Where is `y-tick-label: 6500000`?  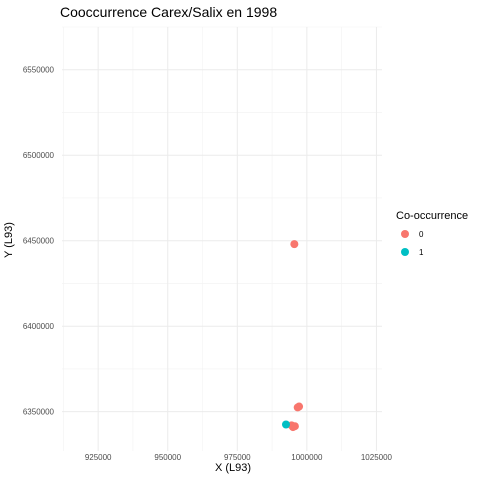
y-tick-label: 6500000 is located at coordinates (39, 155).